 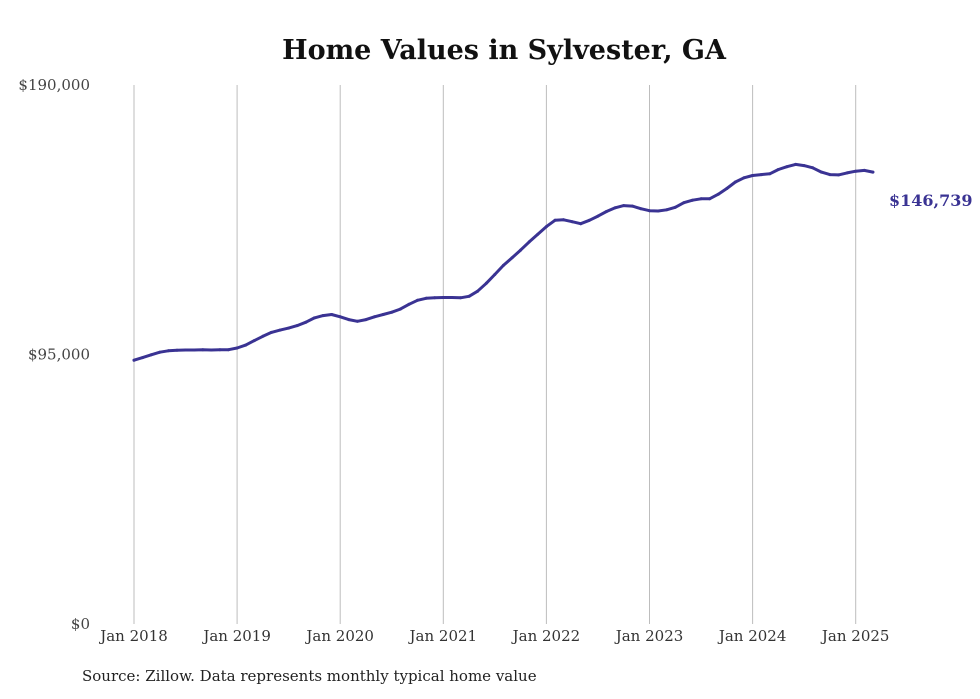 What do you see at coordinates (80, 624) in the screenshot?
I see `y-tick-label: $0` at bounding box center [80, 624].